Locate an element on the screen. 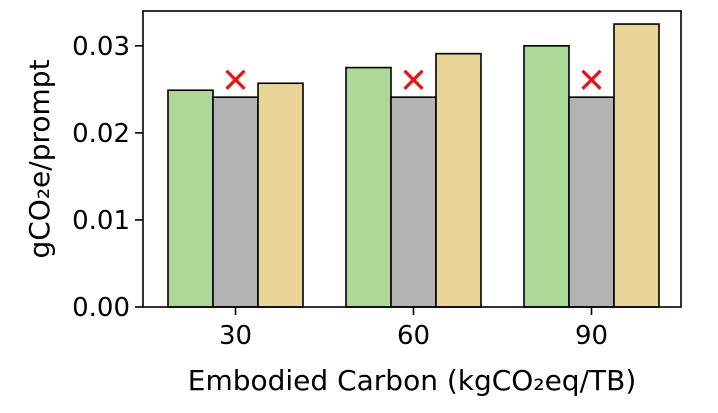 The image size is (718, 413). x-tick-label: 90 is located at coordinates (591, 336).